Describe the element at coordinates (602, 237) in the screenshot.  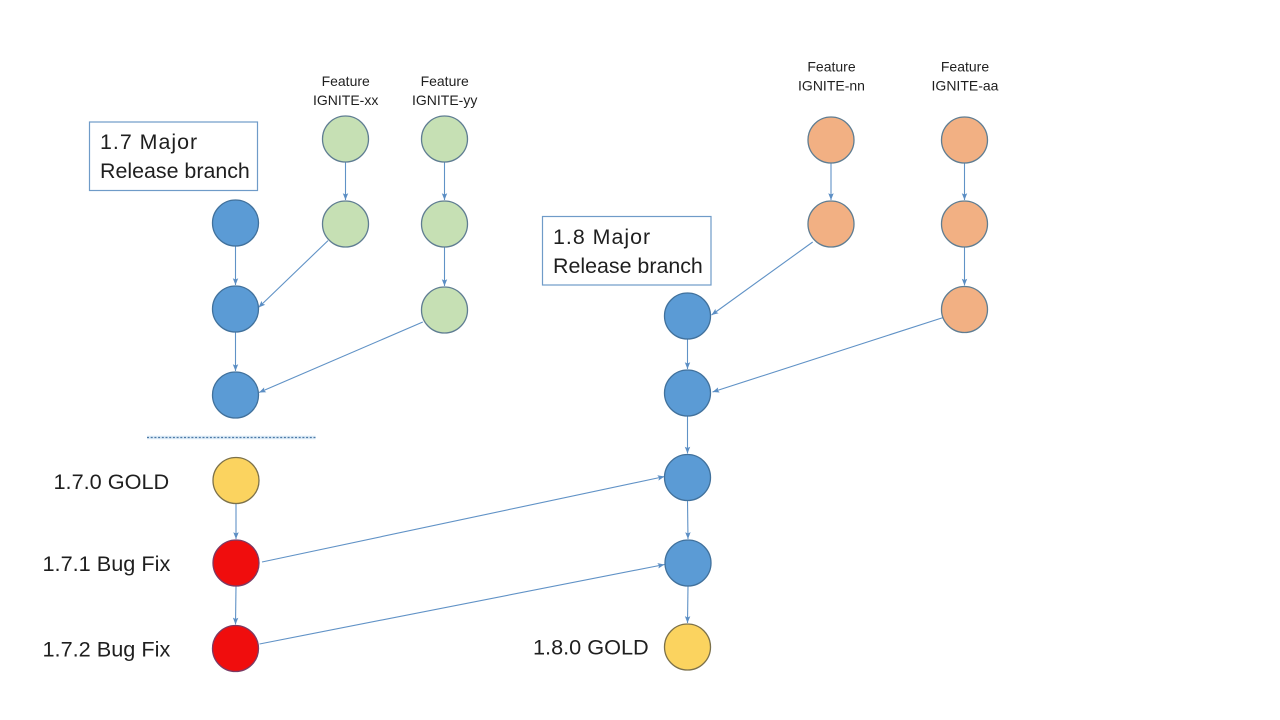
I see `svg-text: 1.8 Major` at that location.